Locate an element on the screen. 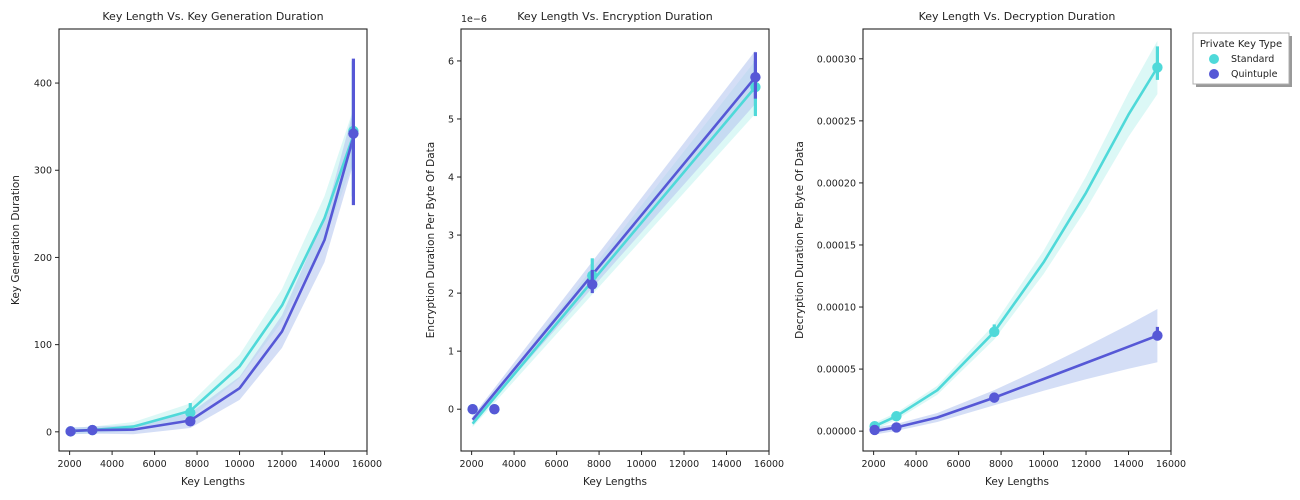 This screenshot has width=1300, height=500. y-tick-label: 0.00020 is located at coordinates (836, 183).